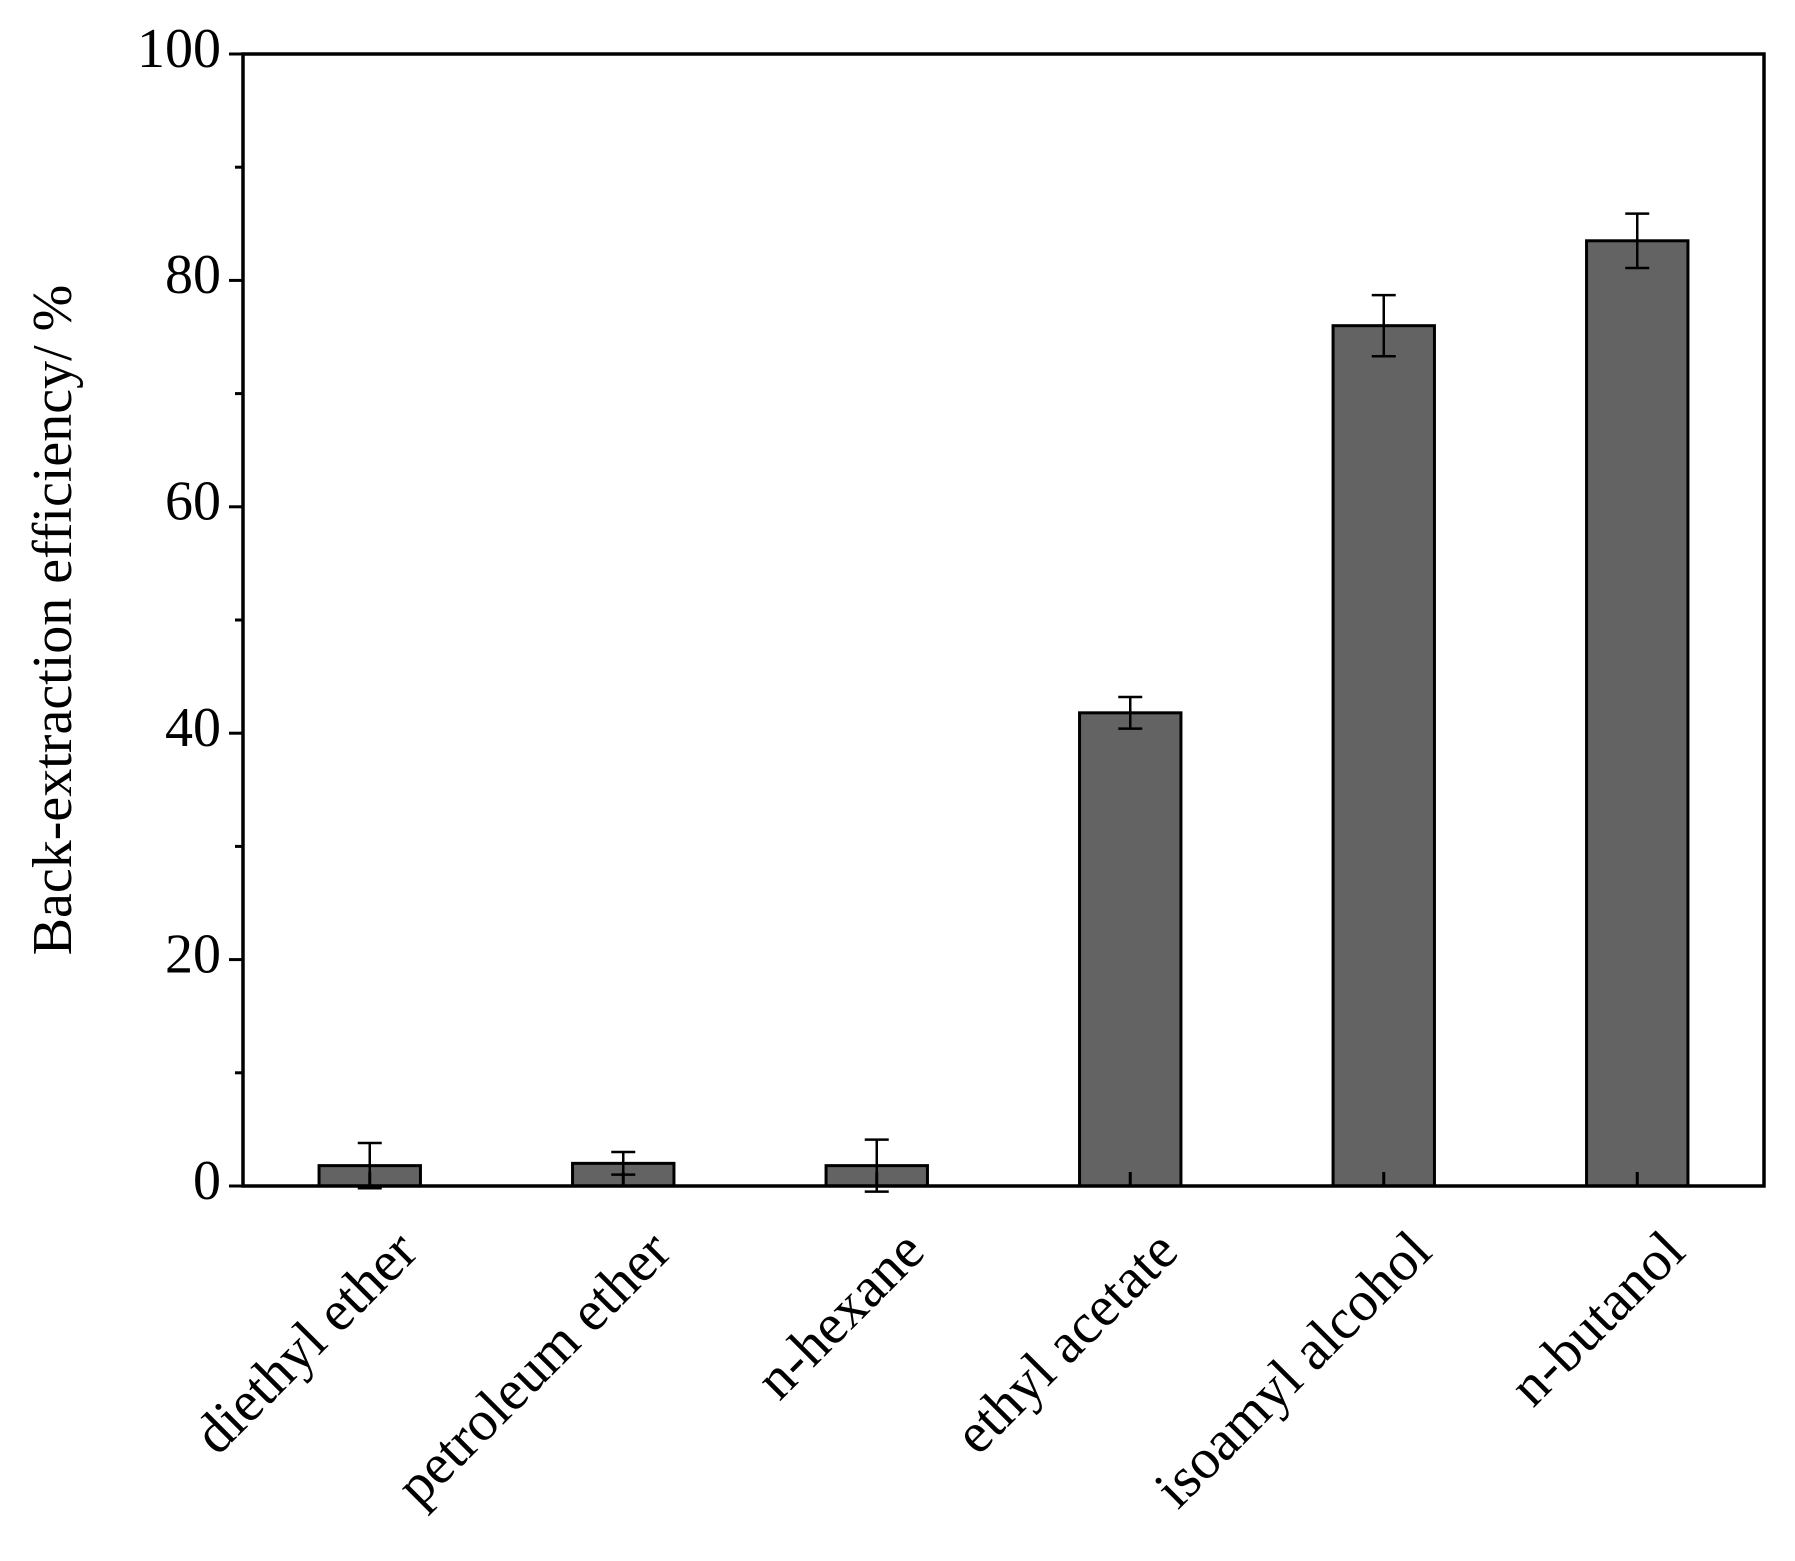 This screenshot has width=1795, height=1561. I want to click on y-tick-label: 60, so click(193, 502).